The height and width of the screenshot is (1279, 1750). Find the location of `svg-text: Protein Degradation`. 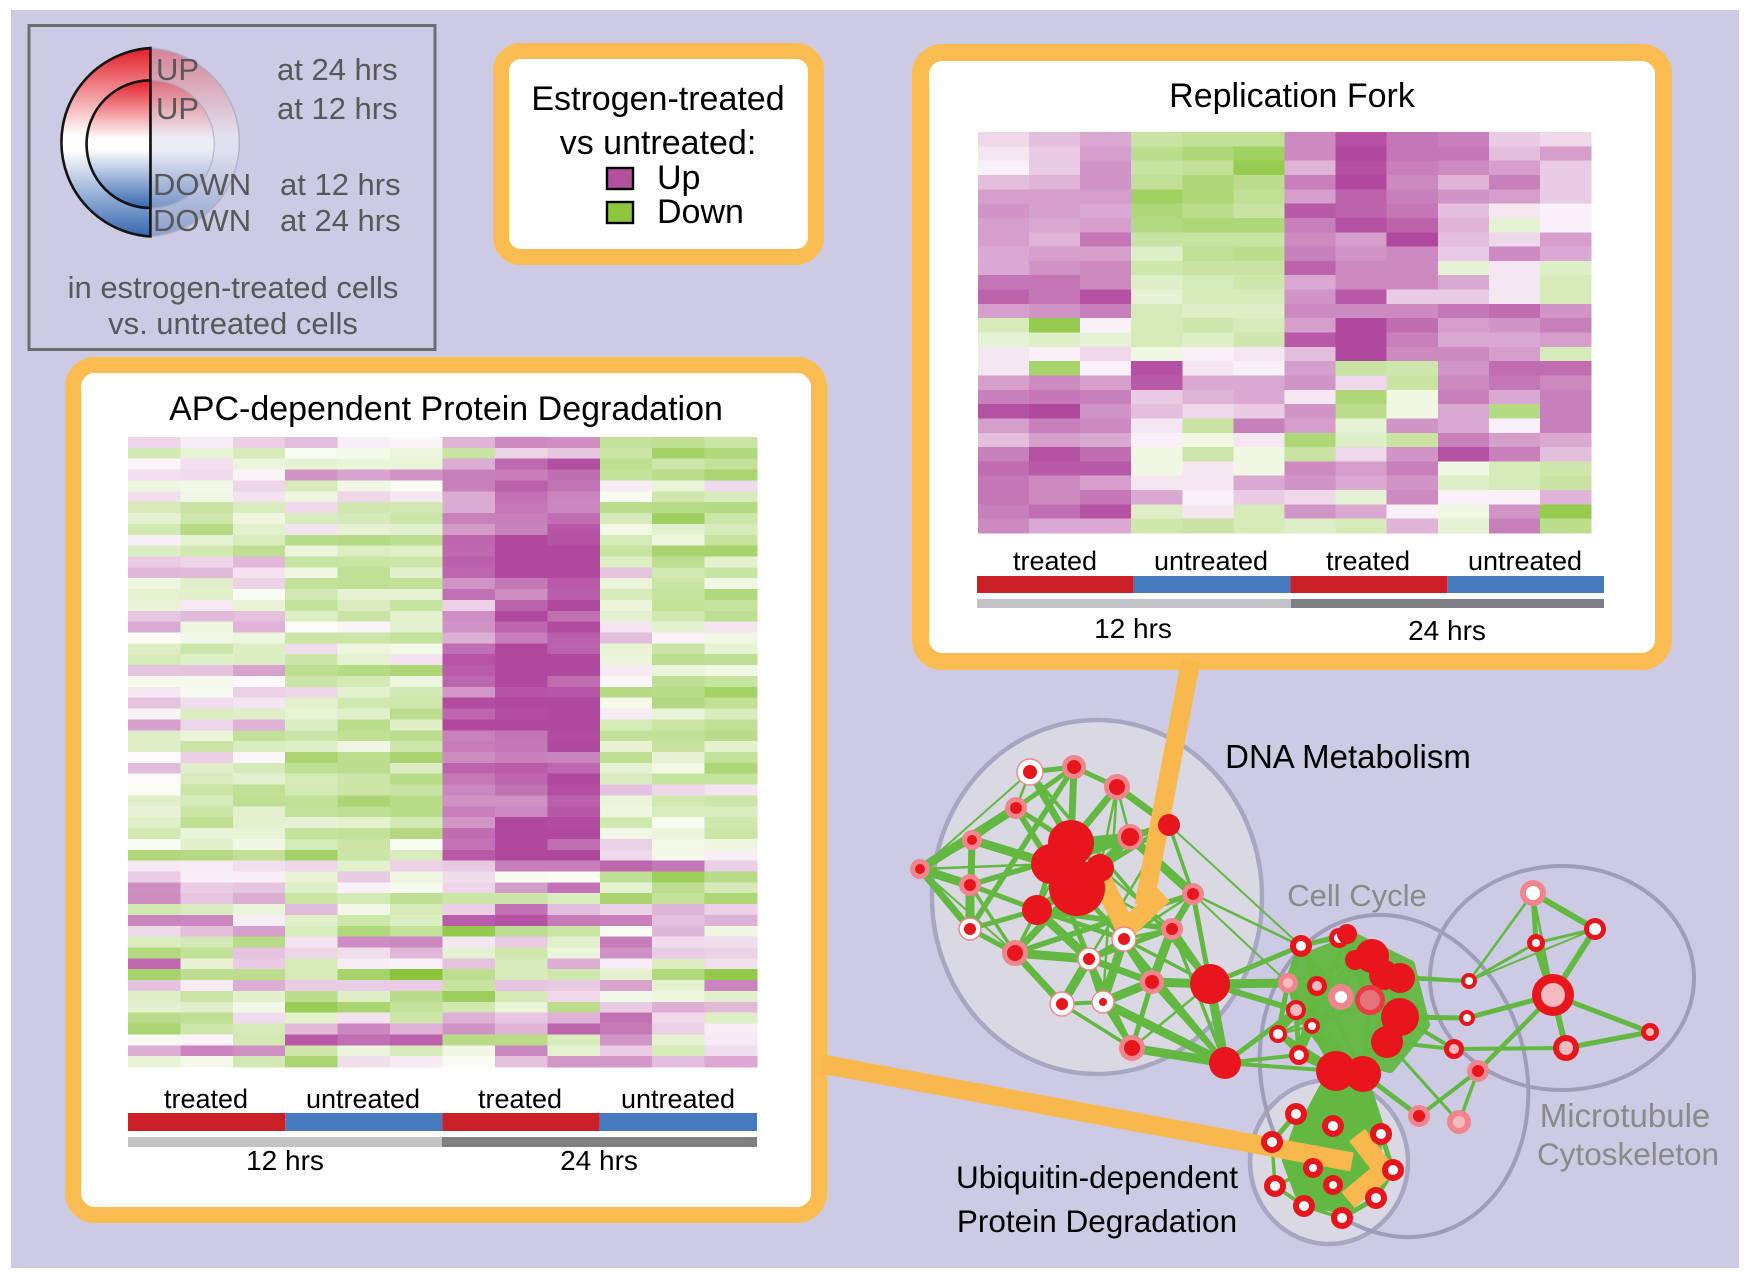

svg-text: Protein Degradation is located at coordinates (1097, 1221).